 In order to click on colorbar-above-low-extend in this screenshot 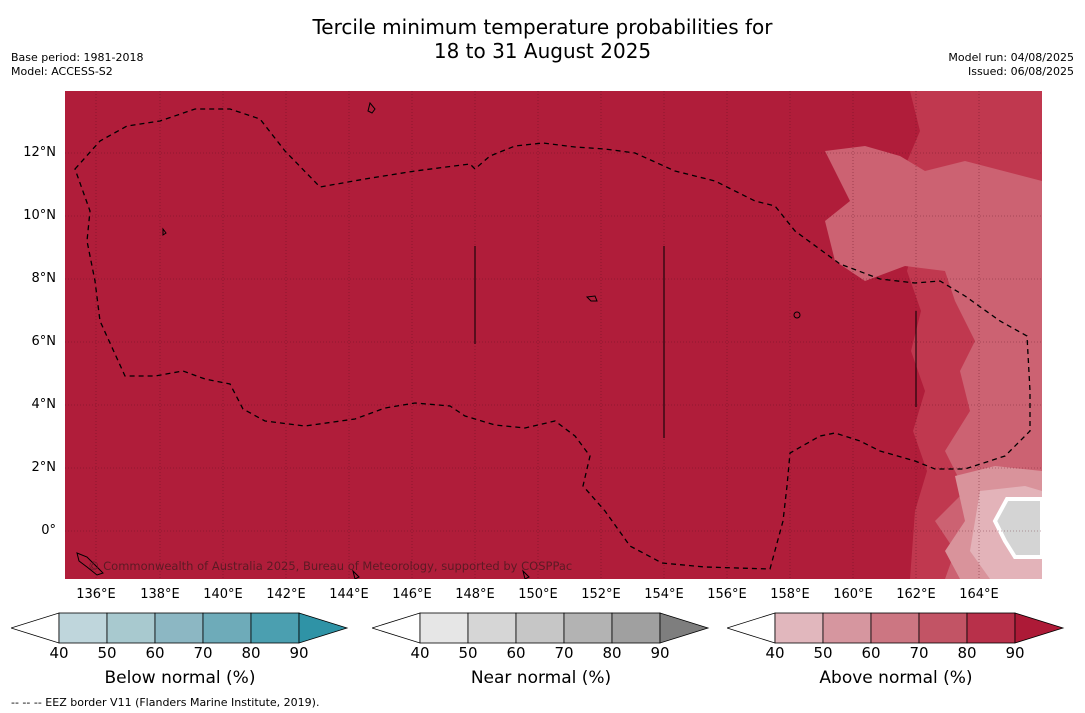, I will do `click(751, 628)`.